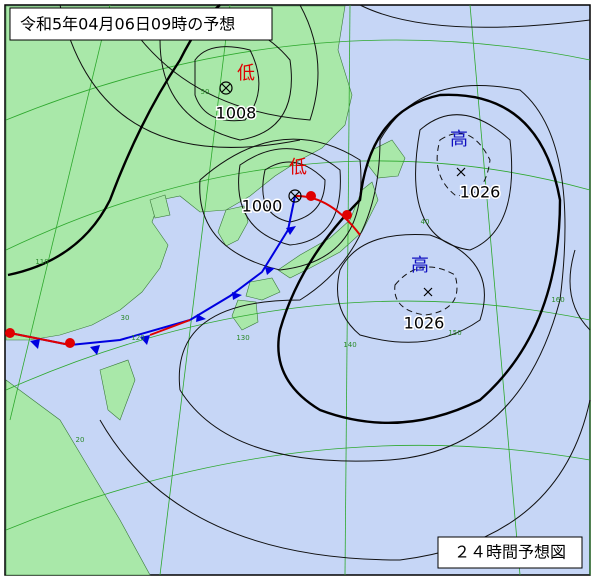 Image resolution: width=600 pixels, height=585 pixels. What do you see at coordinates (127, 24) in the screenshot?
I see `title: 令和5年04月06日09時の予想` at bounding box center [127, 24].